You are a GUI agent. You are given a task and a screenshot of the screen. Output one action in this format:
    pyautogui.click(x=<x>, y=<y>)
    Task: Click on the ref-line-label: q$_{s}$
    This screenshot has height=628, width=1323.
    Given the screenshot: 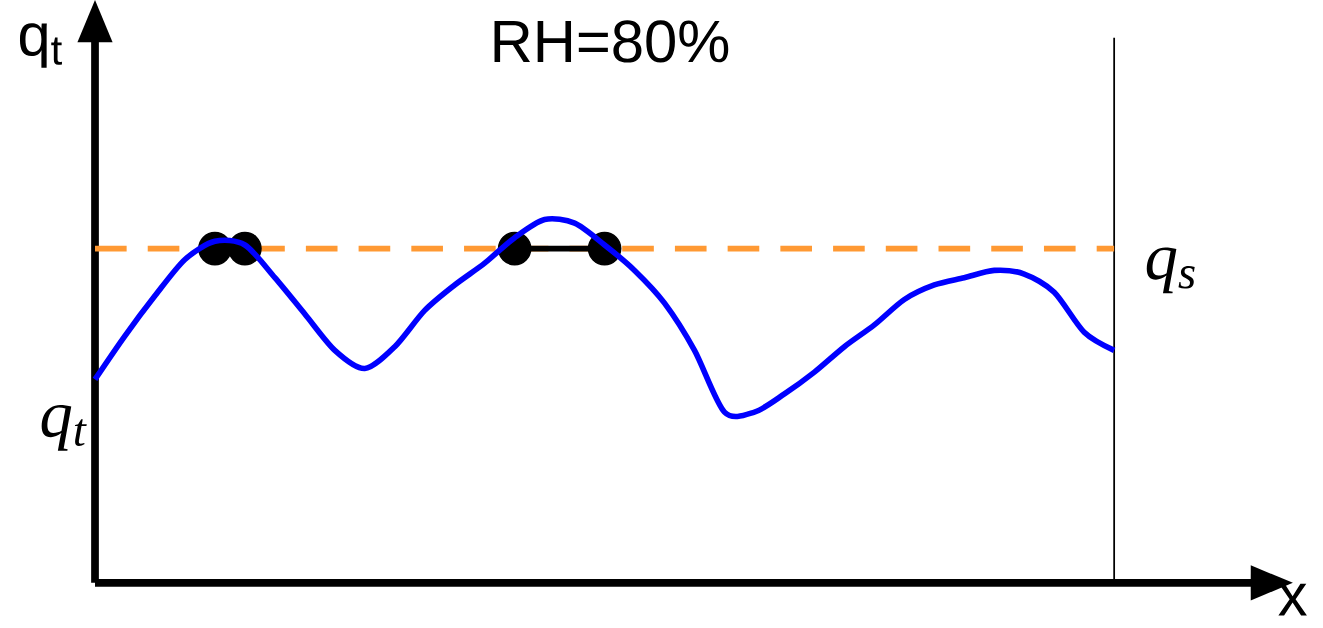 What is the action you would take?
    pyautogui.click(x=1170, y=270)
    